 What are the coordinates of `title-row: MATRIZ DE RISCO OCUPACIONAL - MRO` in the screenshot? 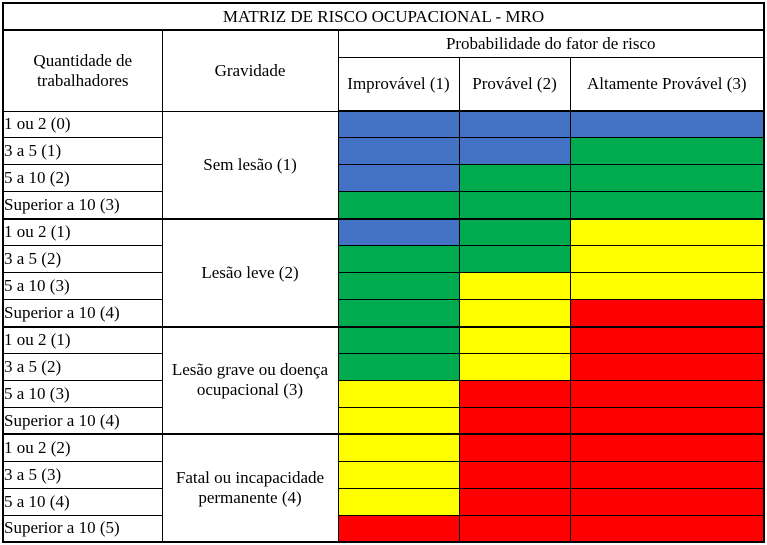 It's located at (383, 16).